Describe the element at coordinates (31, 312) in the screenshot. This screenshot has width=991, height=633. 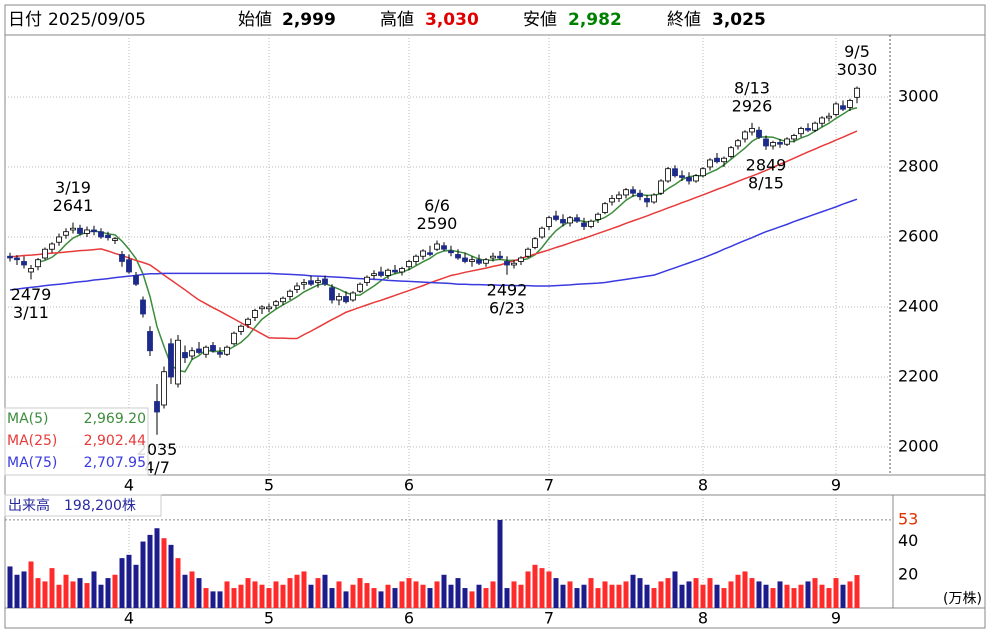
I see `annotation-date: 3/11` at that location.